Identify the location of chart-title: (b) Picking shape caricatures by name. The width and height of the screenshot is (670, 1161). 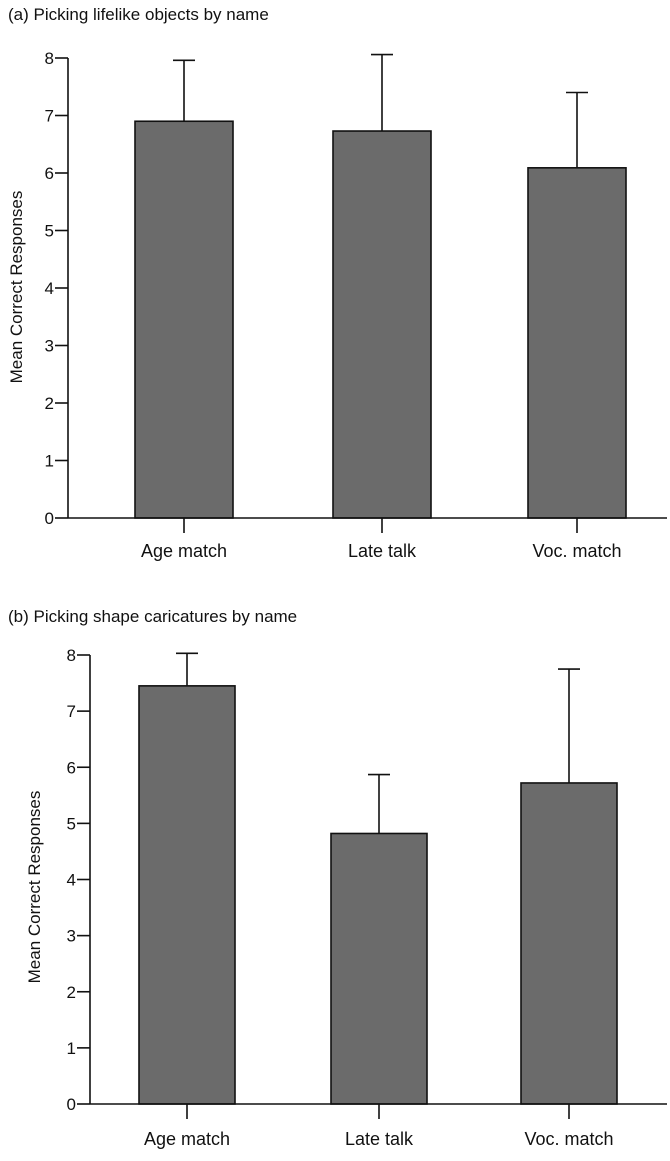
(152, 616).